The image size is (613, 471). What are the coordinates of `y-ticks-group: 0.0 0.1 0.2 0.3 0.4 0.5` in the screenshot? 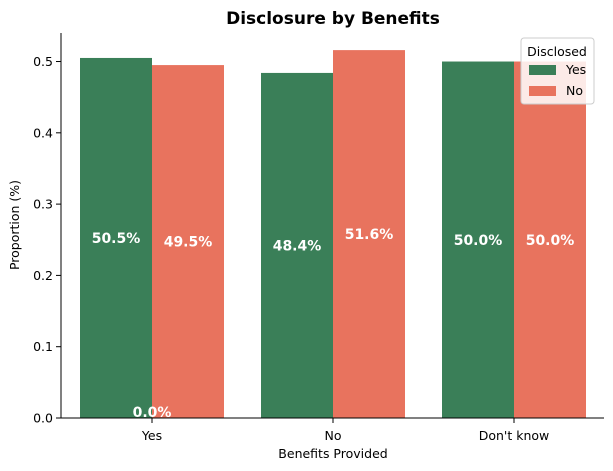 It's located at (47, 240).